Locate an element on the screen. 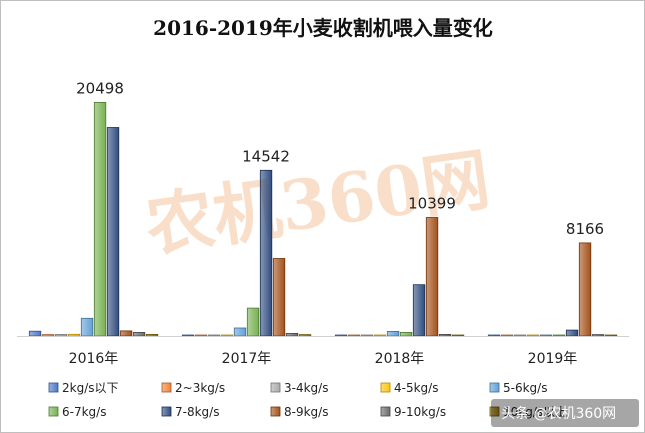 This screenshot has width=645, height=433. legend-label-9: 10kg/s以上 is located at coordinates (535, 412).